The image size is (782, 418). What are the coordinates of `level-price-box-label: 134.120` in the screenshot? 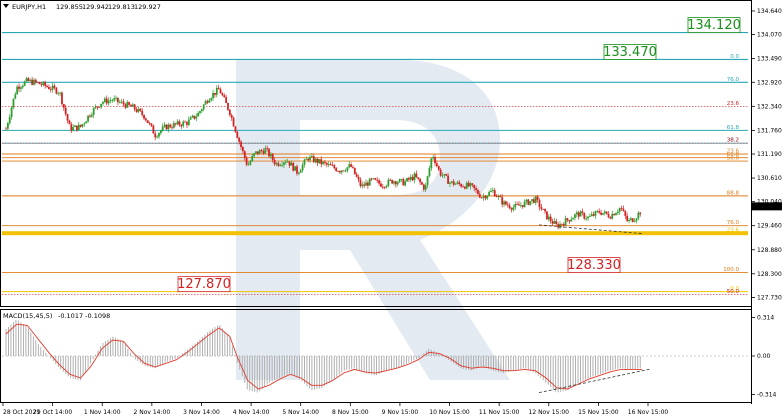 It's located at (714, 25).